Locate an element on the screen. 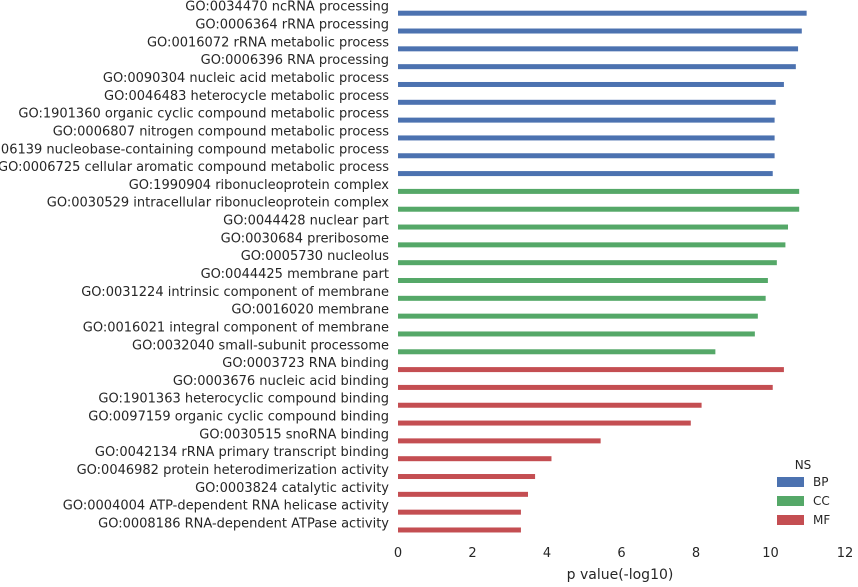  category-label: GO:0016072 rRNA metabolic process is located at coordinates (268, 42).